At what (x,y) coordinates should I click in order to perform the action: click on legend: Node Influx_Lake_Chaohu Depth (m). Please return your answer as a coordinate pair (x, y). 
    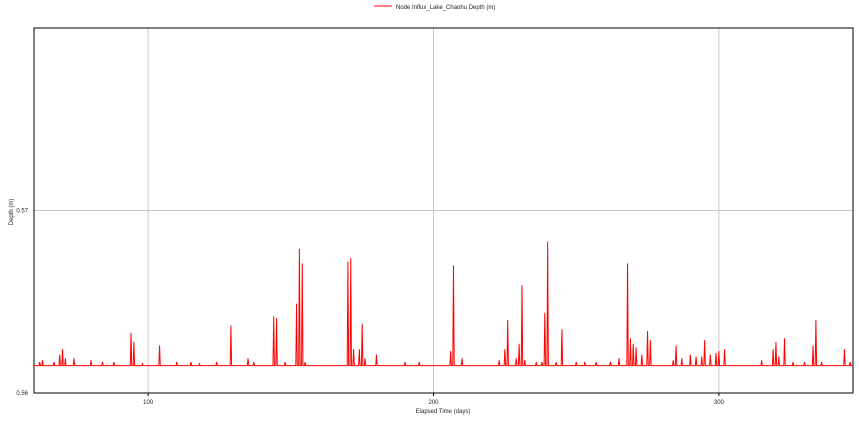
    Looking at the image, I should click on (434, 8).